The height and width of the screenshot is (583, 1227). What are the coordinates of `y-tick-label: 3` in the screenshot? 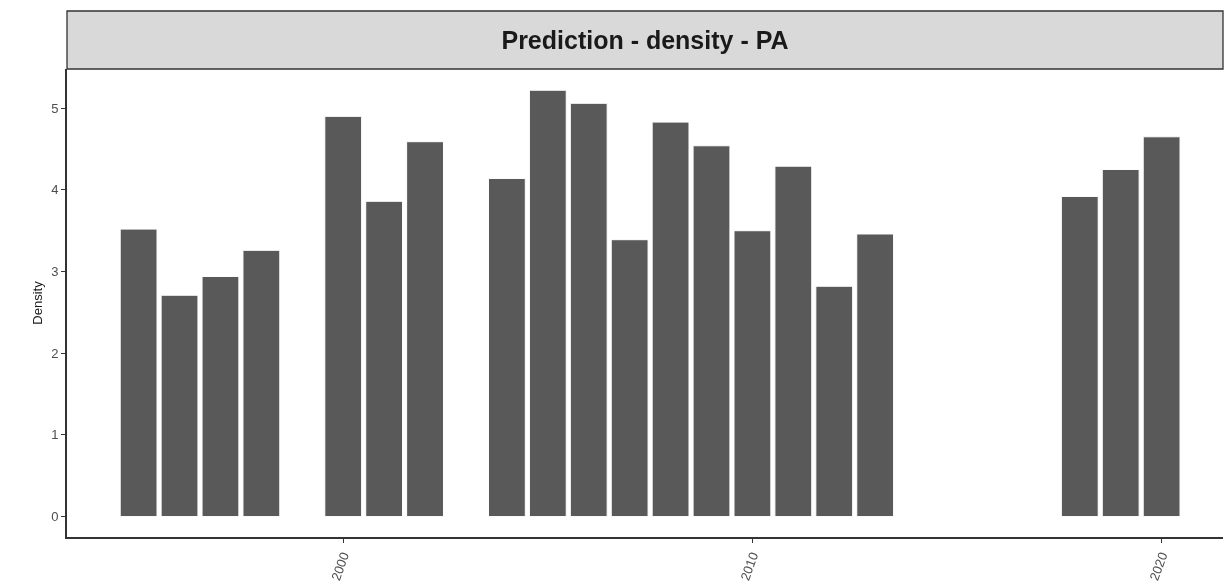 It's located at (55, 272).